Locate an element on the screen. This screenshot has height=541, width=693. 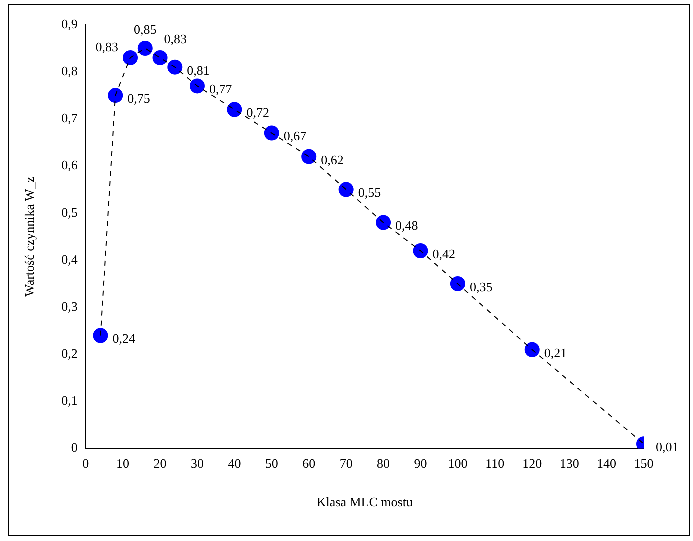
x-tick-label: 50 is located at coordinates (271, 464).